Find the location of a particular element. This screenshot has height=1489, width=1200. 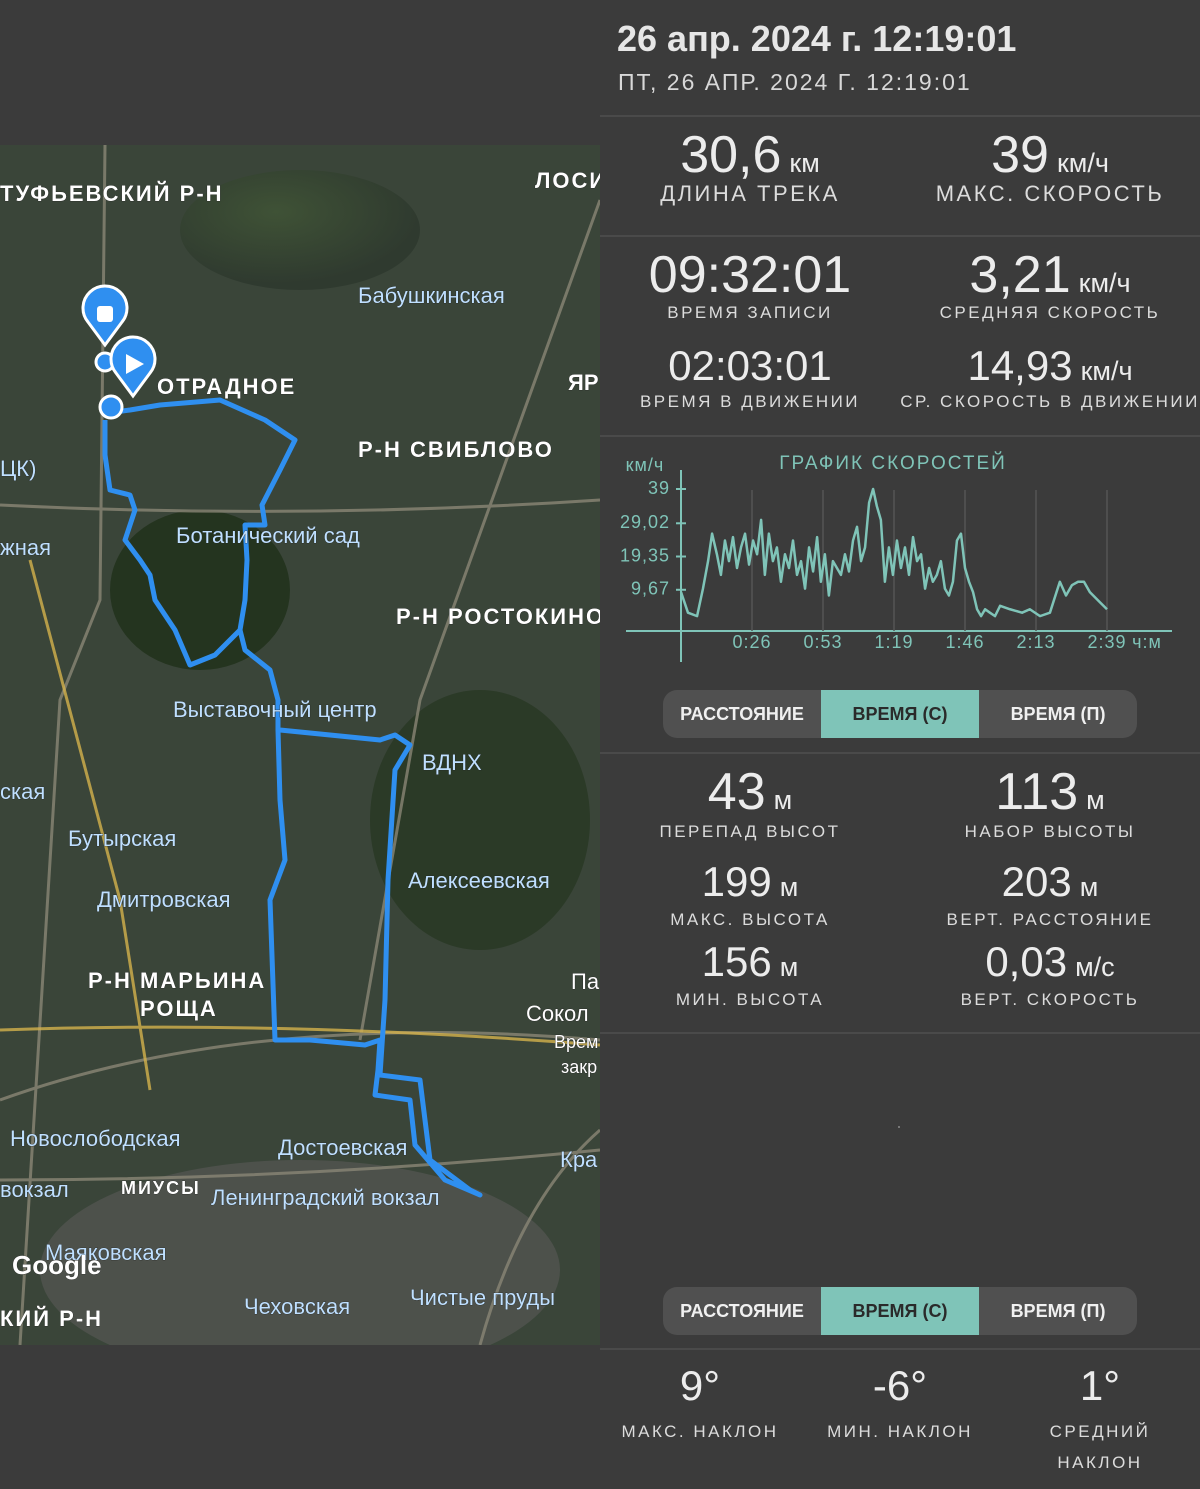

stat-number: 02:03:01 is located at coordinates (750, 365).